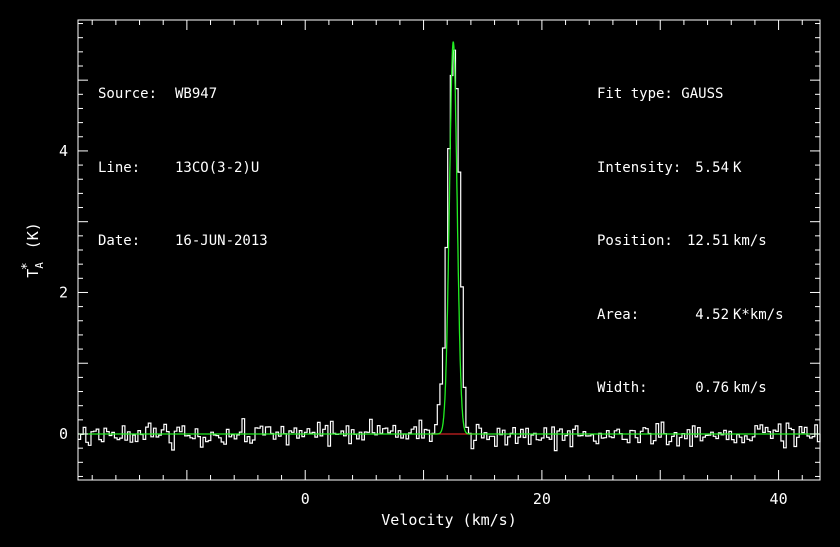 The width and height of the screenshot is (840, 547). What do you see at coordinates (708, 241) in the screenshot?
I see `position-value: 12.51` at bounding box center [708, 241].